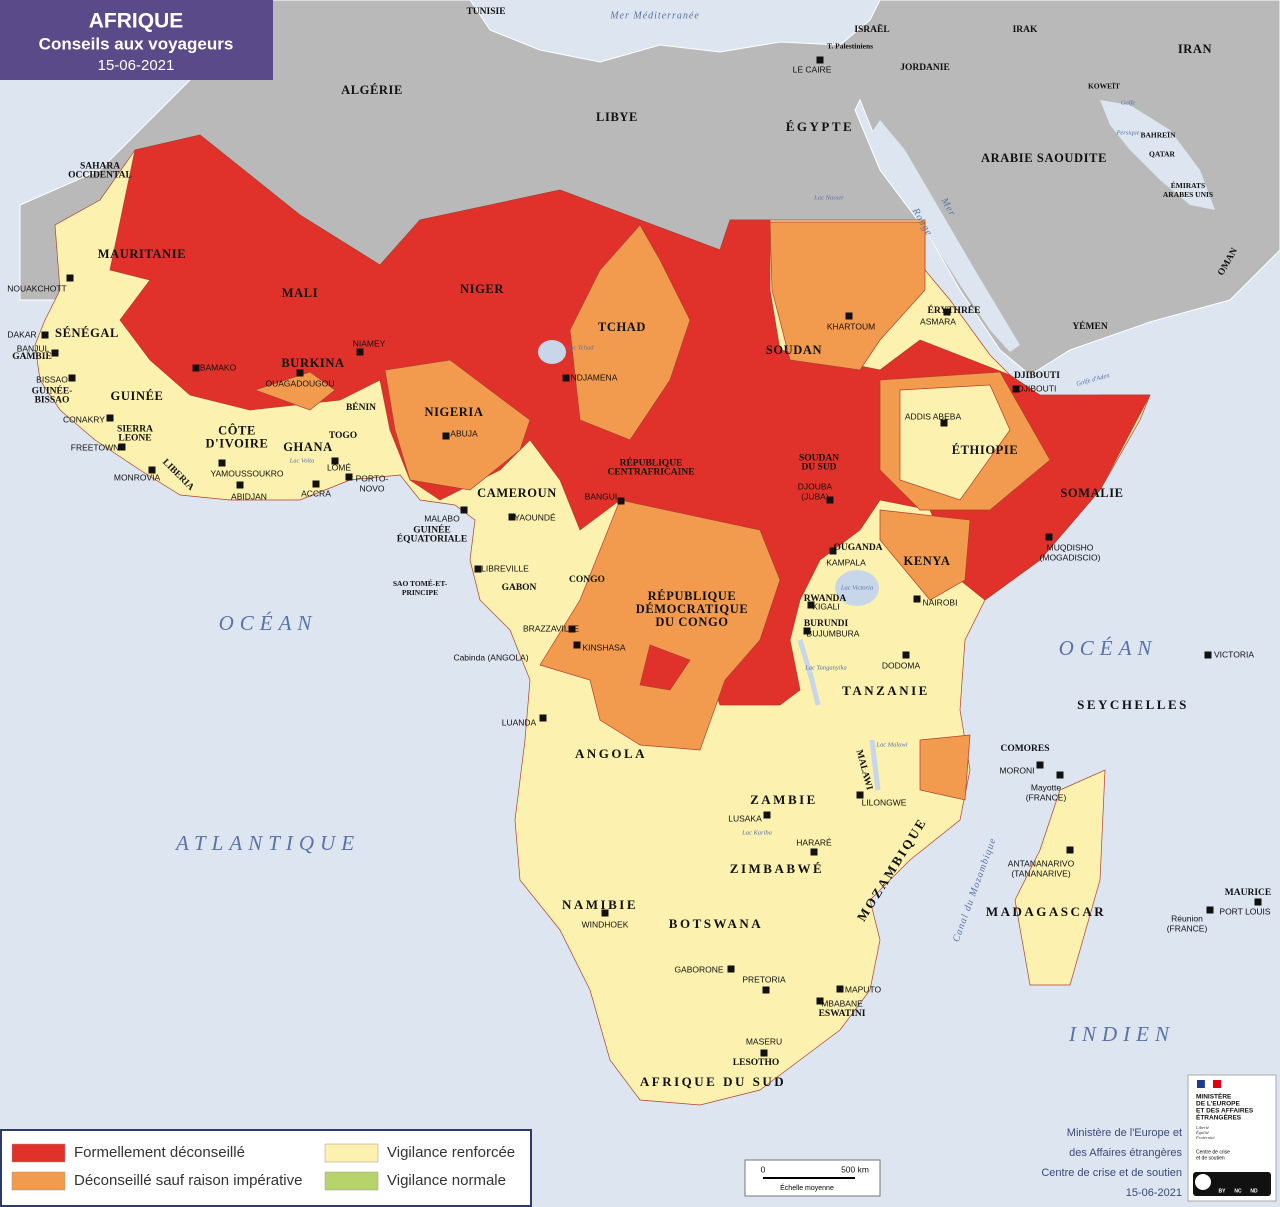 This screenshot has height=1207, width=1280. What do you see at coordinates (825, 667) in the screenshot?
I see `water-label: Lac Tanganyika` at bounding box center [825, 667].